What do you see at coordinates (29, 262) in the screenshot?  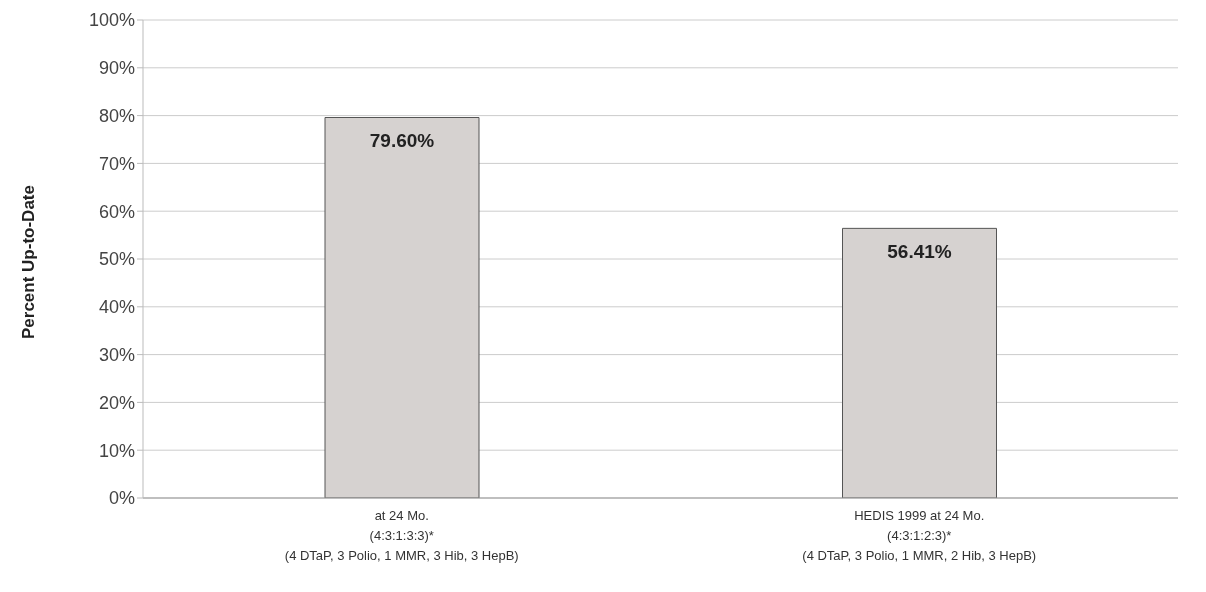 I see `y-axis-title: Percent Up-to-Date` at bounding box center [29, 262].